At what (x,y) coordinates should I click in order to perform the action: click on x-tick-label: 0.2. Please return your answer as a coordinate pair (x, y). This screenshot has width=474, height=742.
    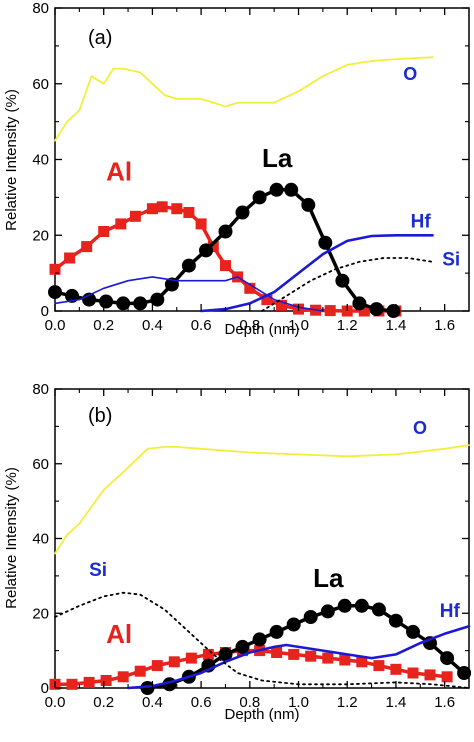
    Looking at the image, I should click on (103, 702).